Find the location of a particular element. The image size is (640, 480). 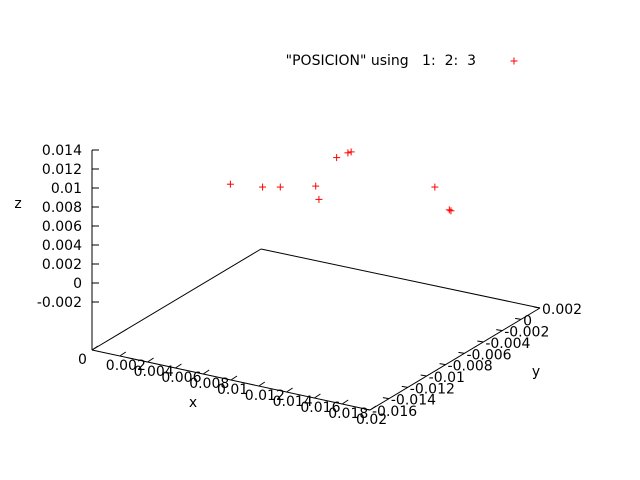

legend-plus-icon is located at coordinates (514, 61).